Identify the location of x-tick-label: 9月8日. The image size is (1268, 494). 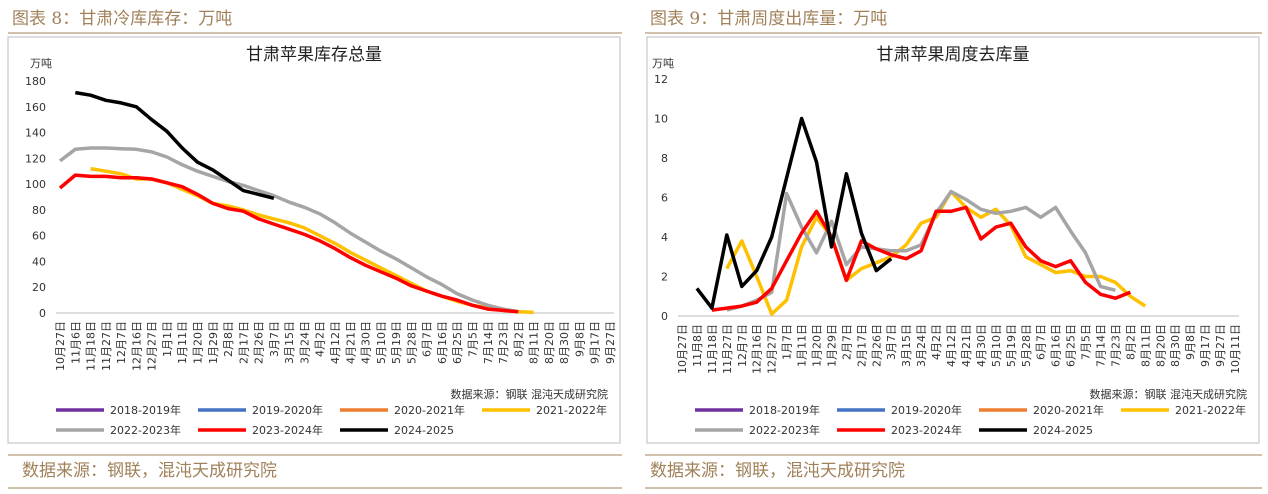
(579, 339).